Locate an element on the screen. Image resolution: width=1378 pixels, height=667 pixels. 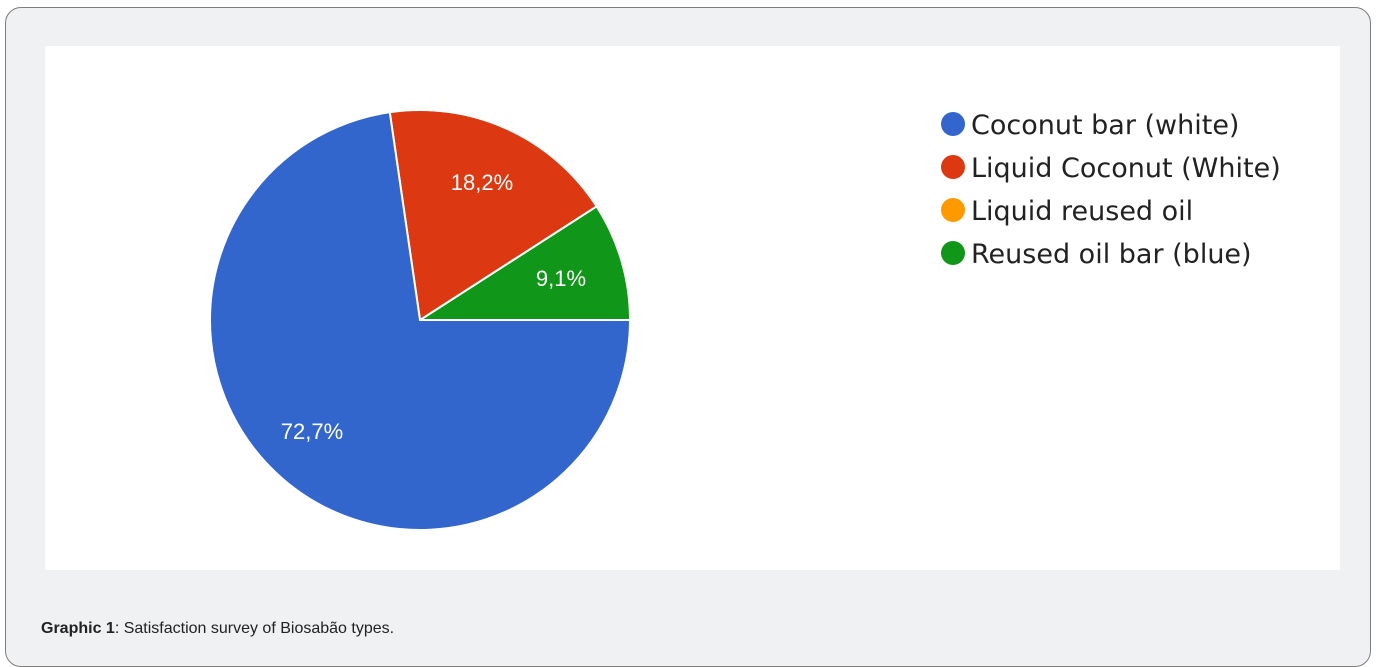
pie-slice-label-3: 9,1% is located at coordinates (561, 278).